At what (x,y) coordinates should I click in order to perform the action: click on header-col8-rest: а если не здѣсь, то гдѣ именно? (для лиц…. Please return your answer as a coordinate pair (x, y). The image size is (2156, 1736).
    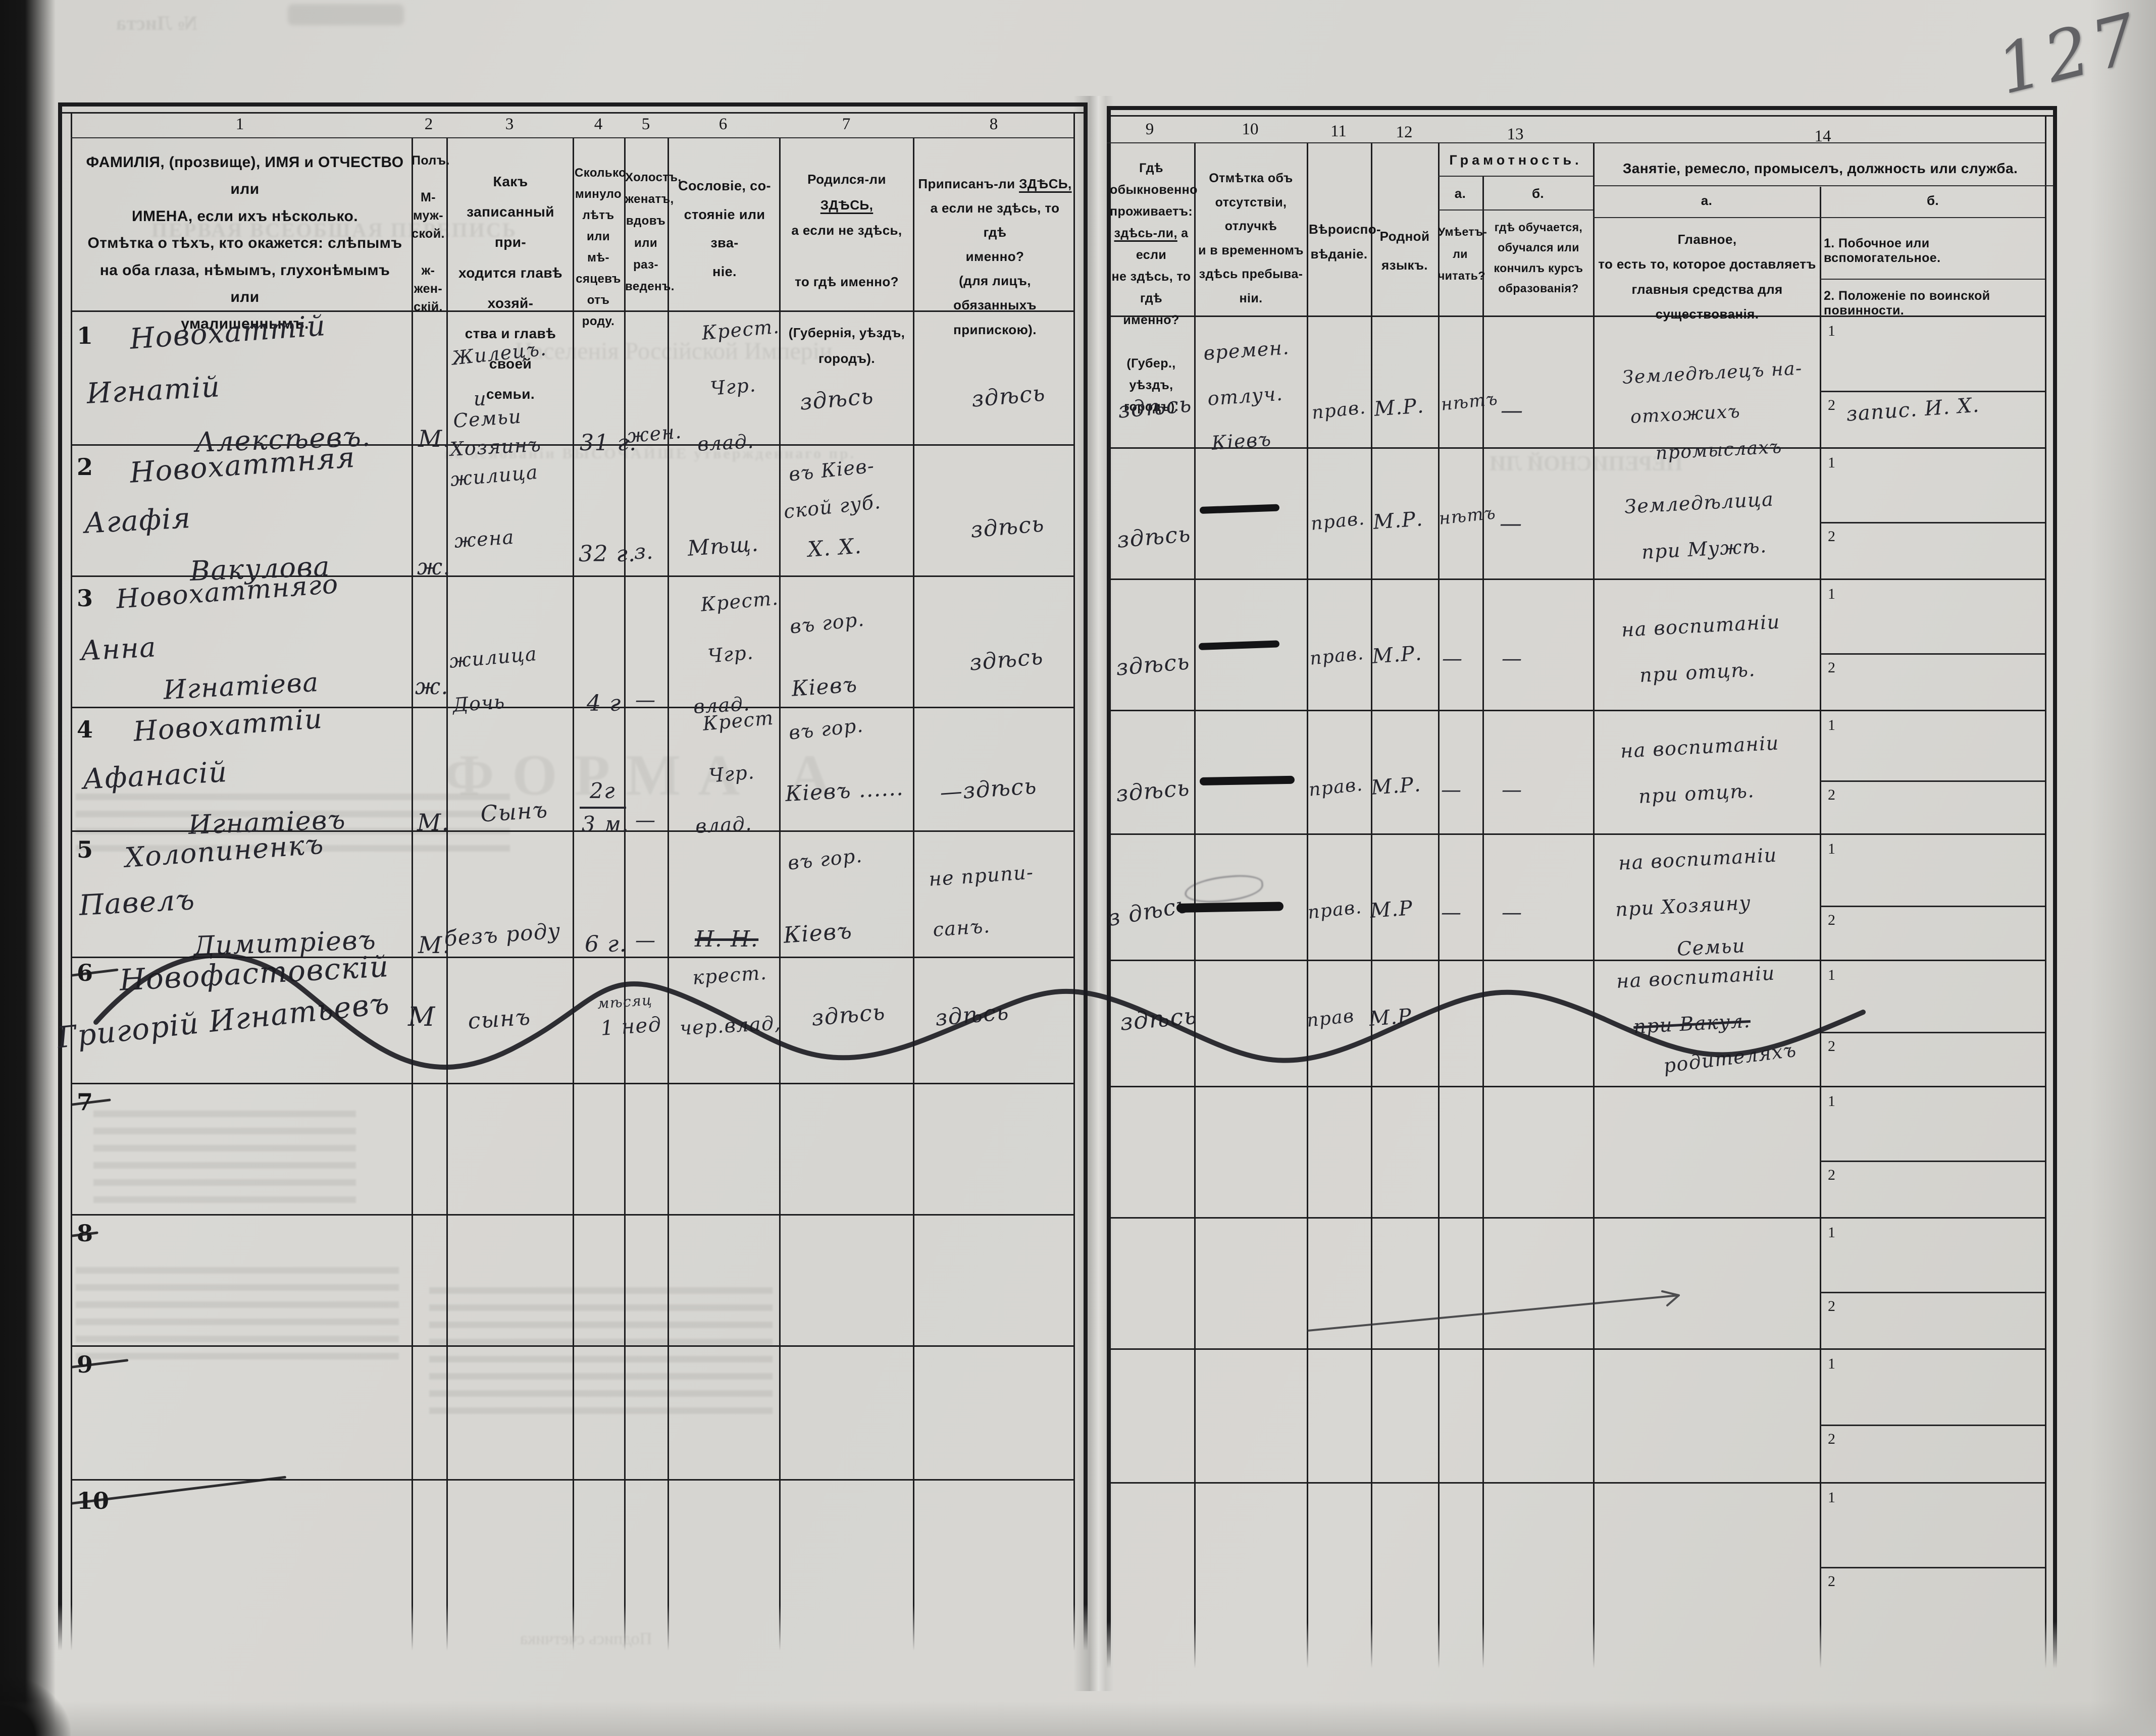
    Looking at the image, I should click on (995, 268).